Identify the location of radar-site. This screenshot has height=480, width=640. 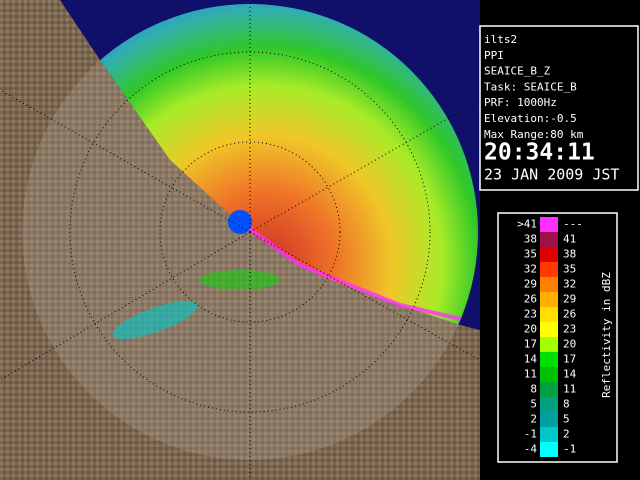
(240, 222).